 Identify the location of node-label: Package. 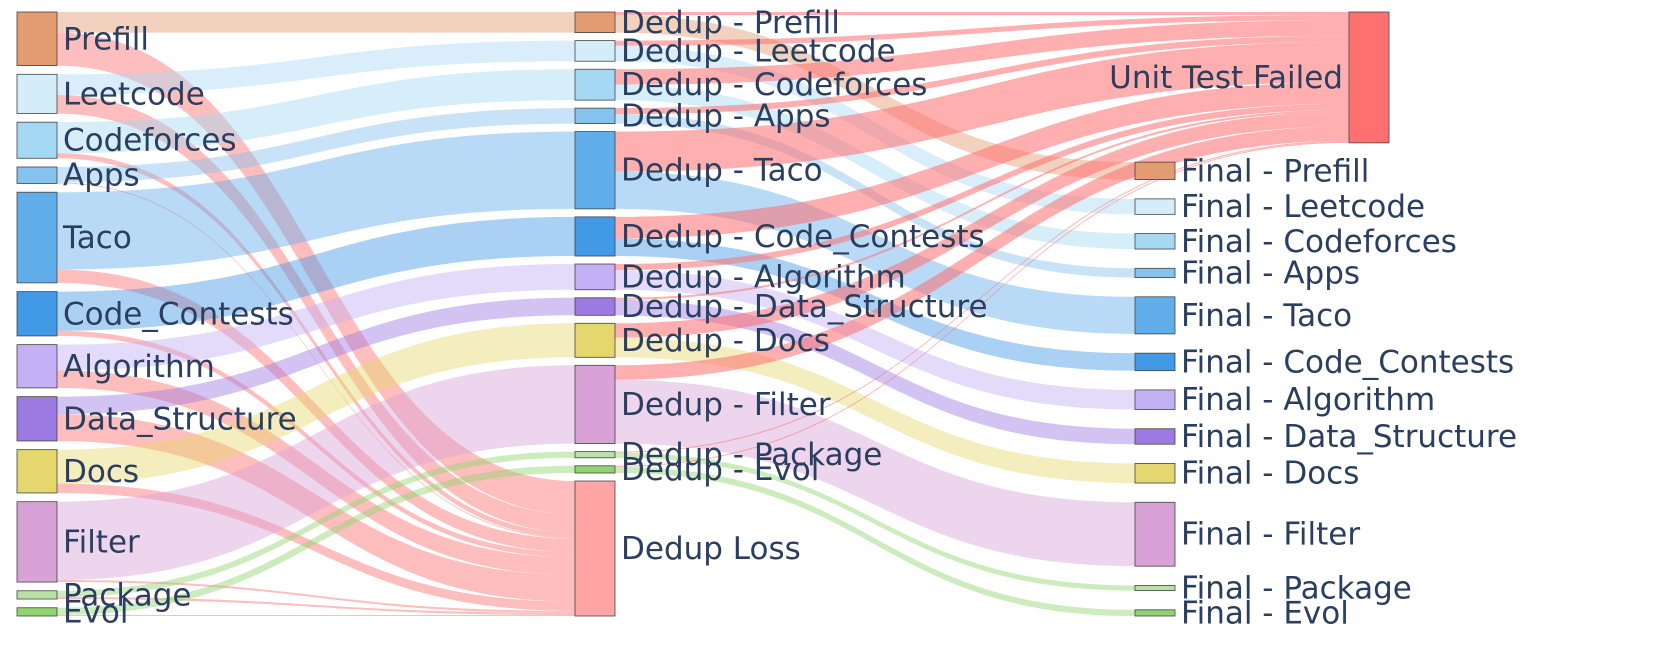
(127, 595).